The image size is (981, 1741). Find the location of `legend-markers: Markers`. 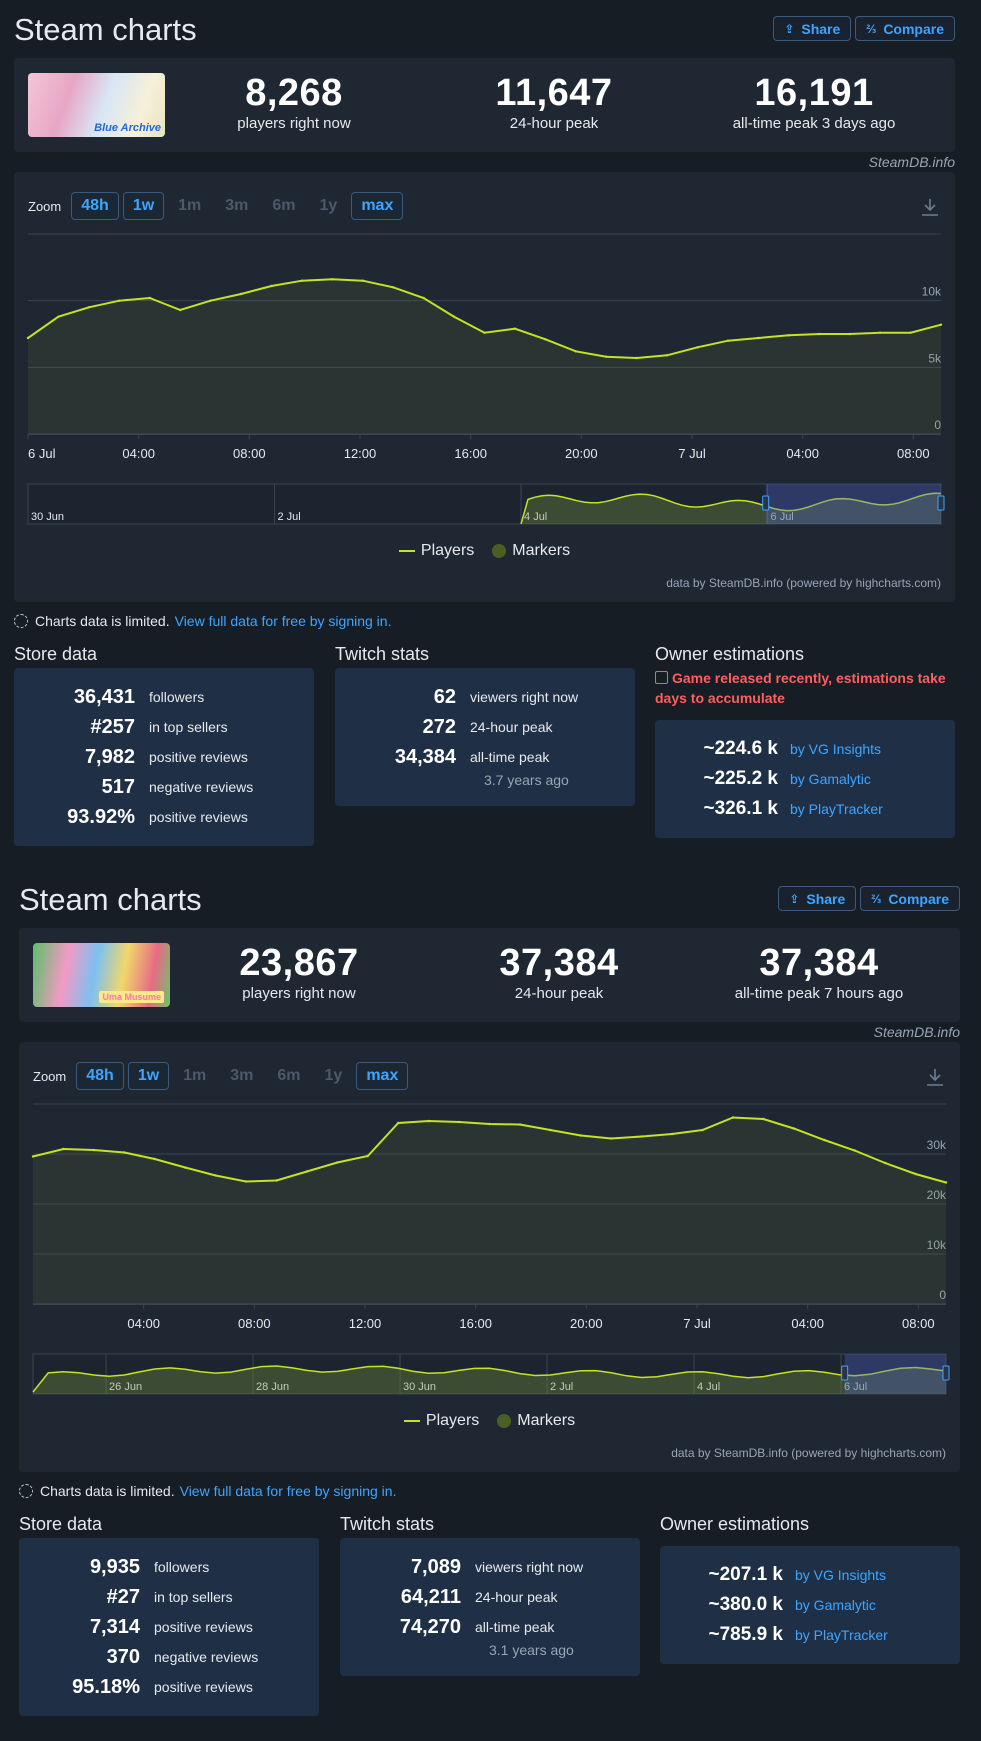

legend-markers: Markers is located at coordinates (536, 1421).